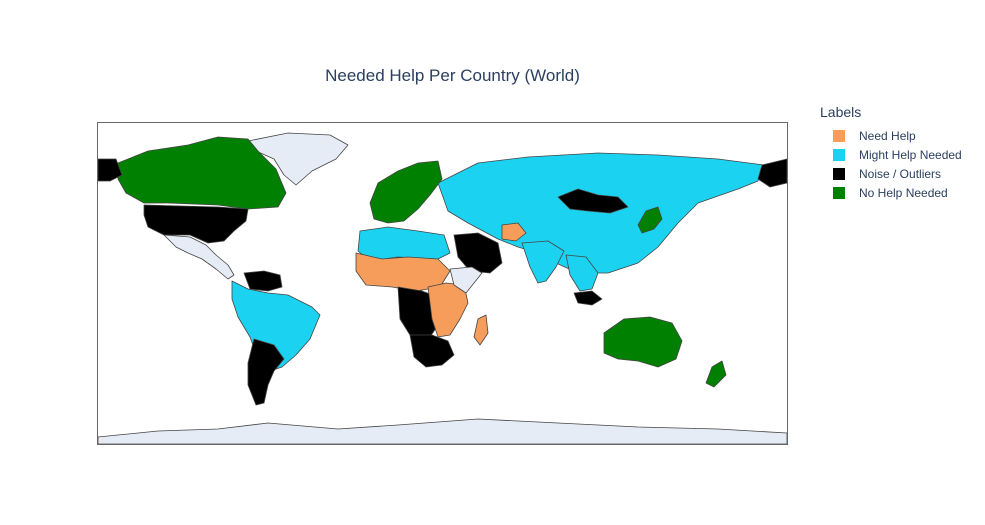  Describe the element at coordinates (887, 135) in the screenshot. I see `legend-label: Need Help` at that location.